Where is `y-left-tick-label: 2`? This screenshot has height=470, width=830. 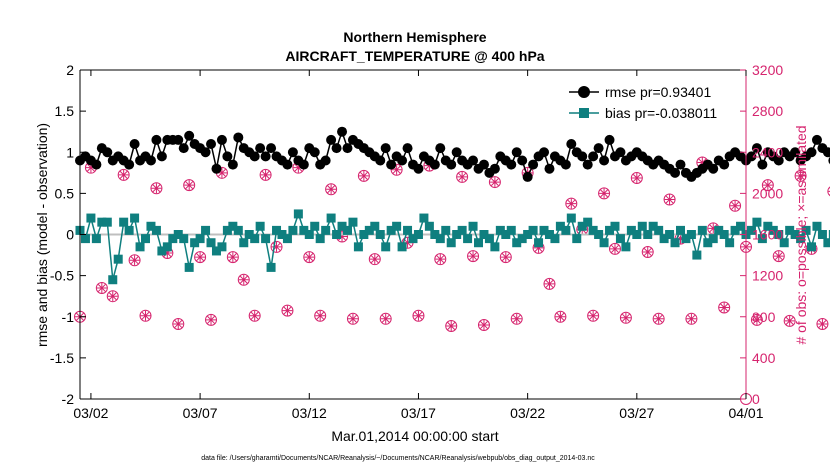
y-left-tick-label: 2 is located at coordinates (70, 70).